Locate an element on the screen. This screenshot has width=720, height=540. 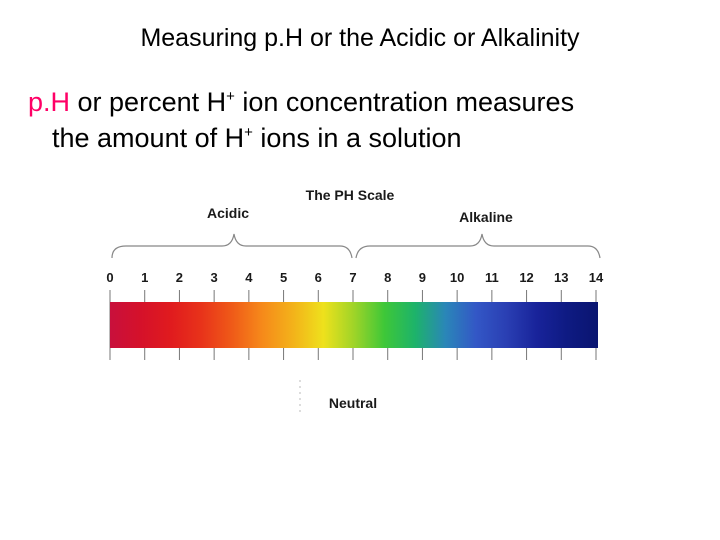
body-line-1-rest: ion concentration measures is located at coordinates (404, 102).